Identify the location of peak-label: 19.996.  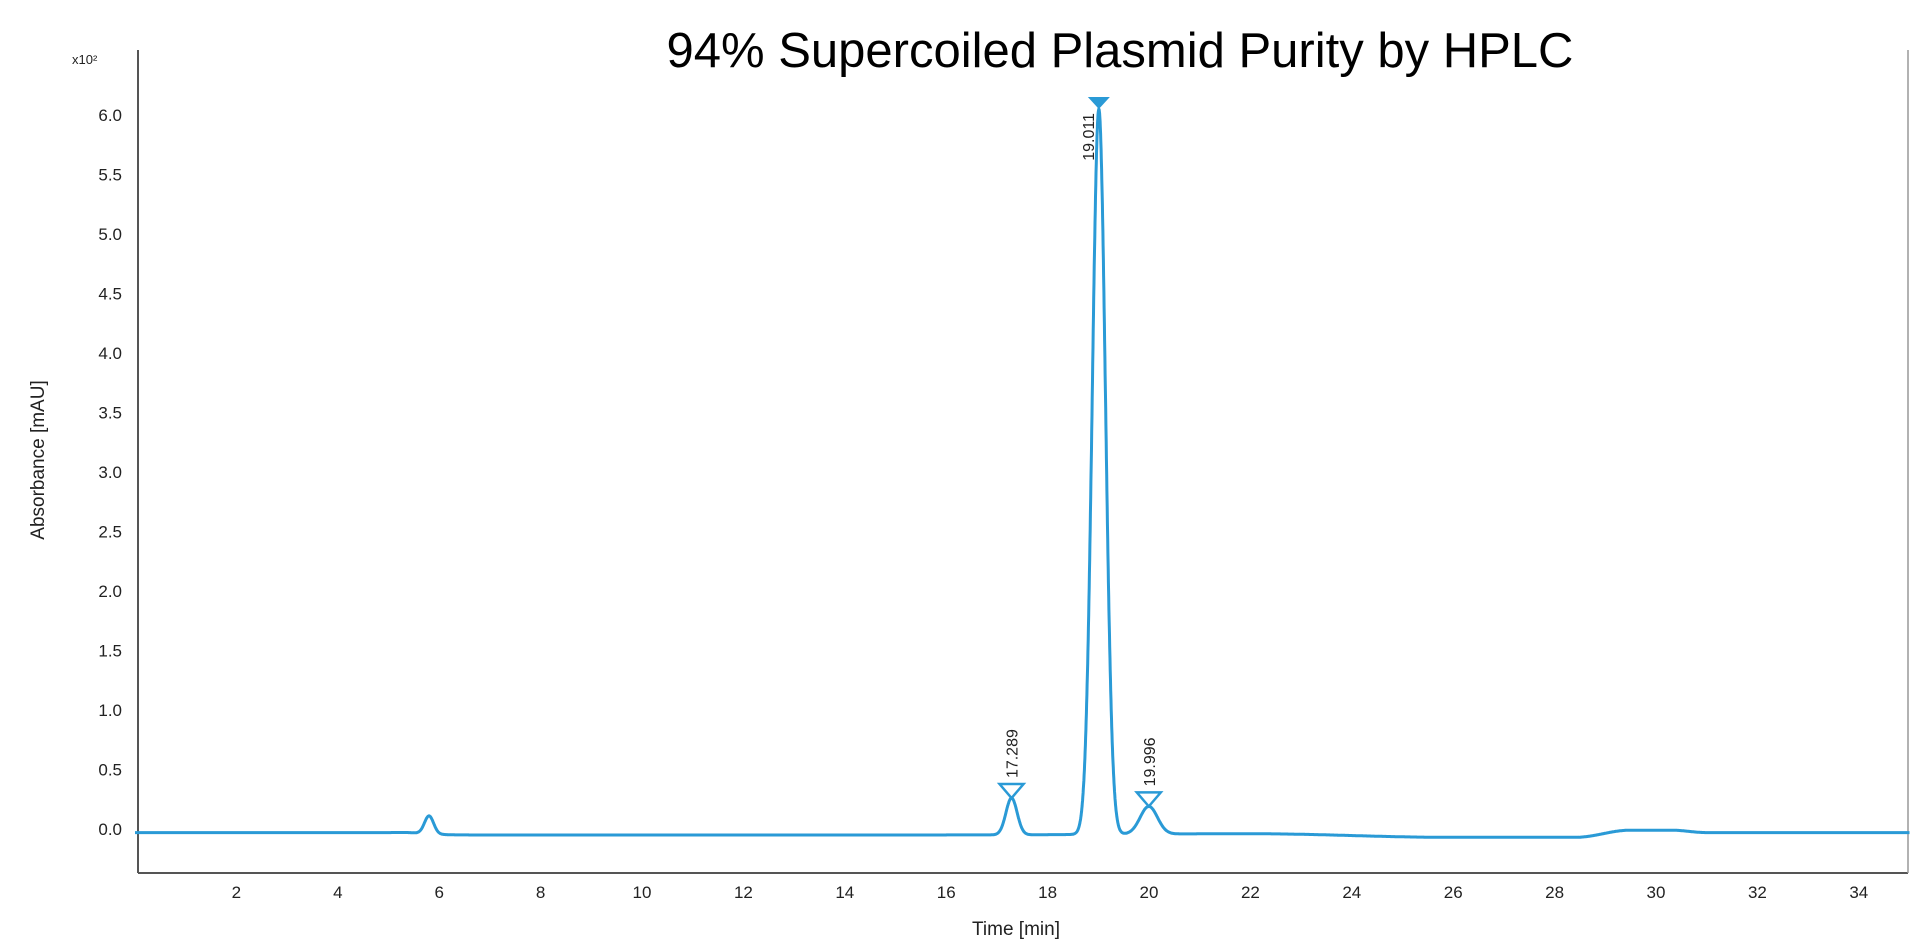
(1150, 761).